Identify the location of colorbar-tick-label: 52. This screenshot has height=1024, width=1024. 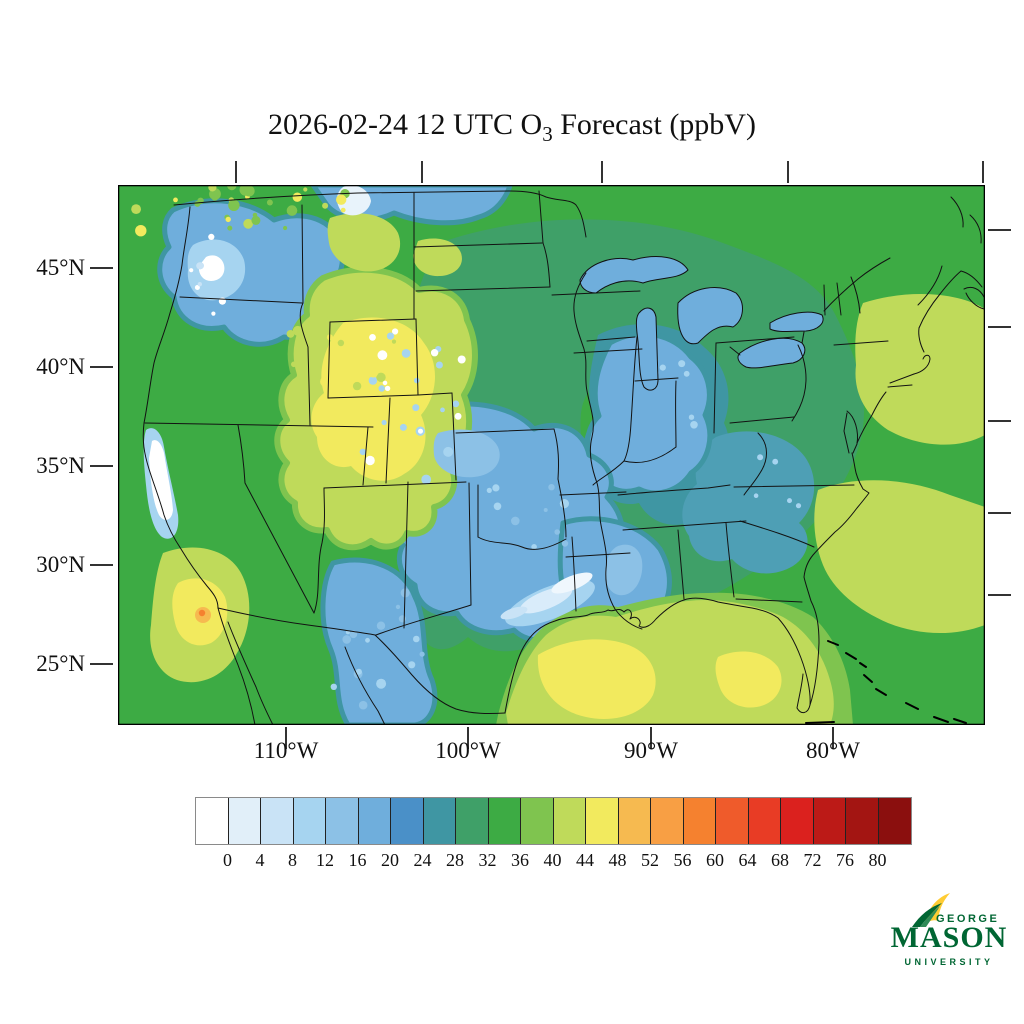
(650, 860).